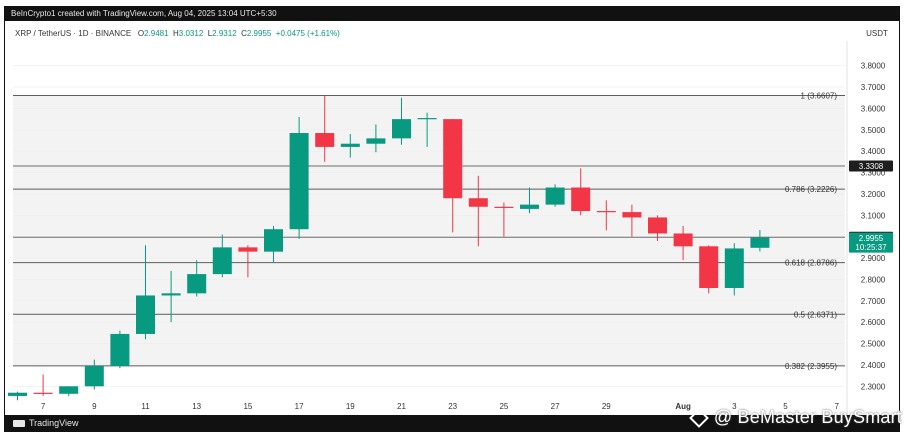 The width and height of the screenshot is (906, 436). I want to click on open-value: 2.9481, so click(156, 33).